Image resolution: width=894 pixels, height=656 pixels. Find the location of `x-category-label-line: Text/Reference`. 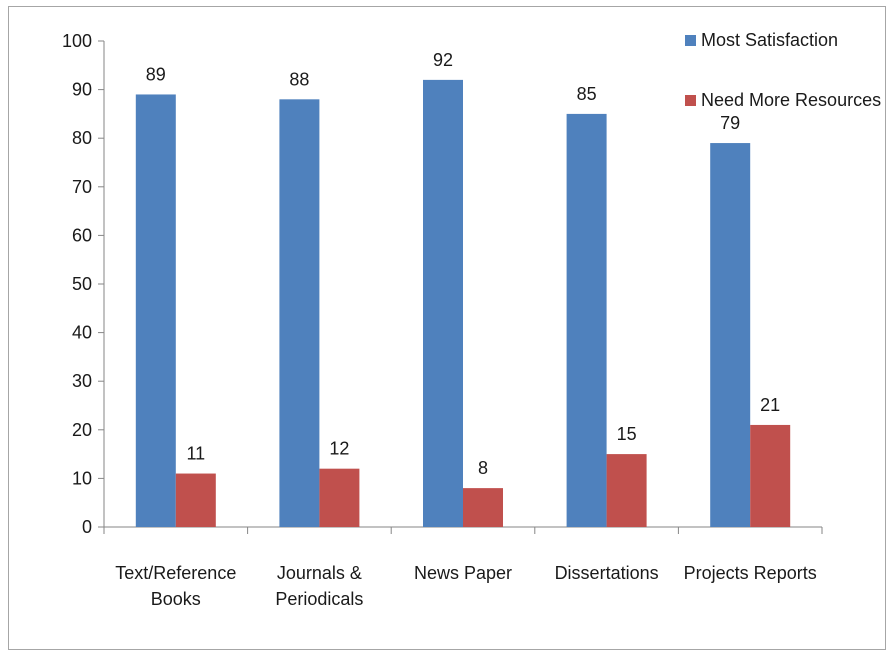

x-category-label-line: Text/Reference is located at coordinates (175, 573).